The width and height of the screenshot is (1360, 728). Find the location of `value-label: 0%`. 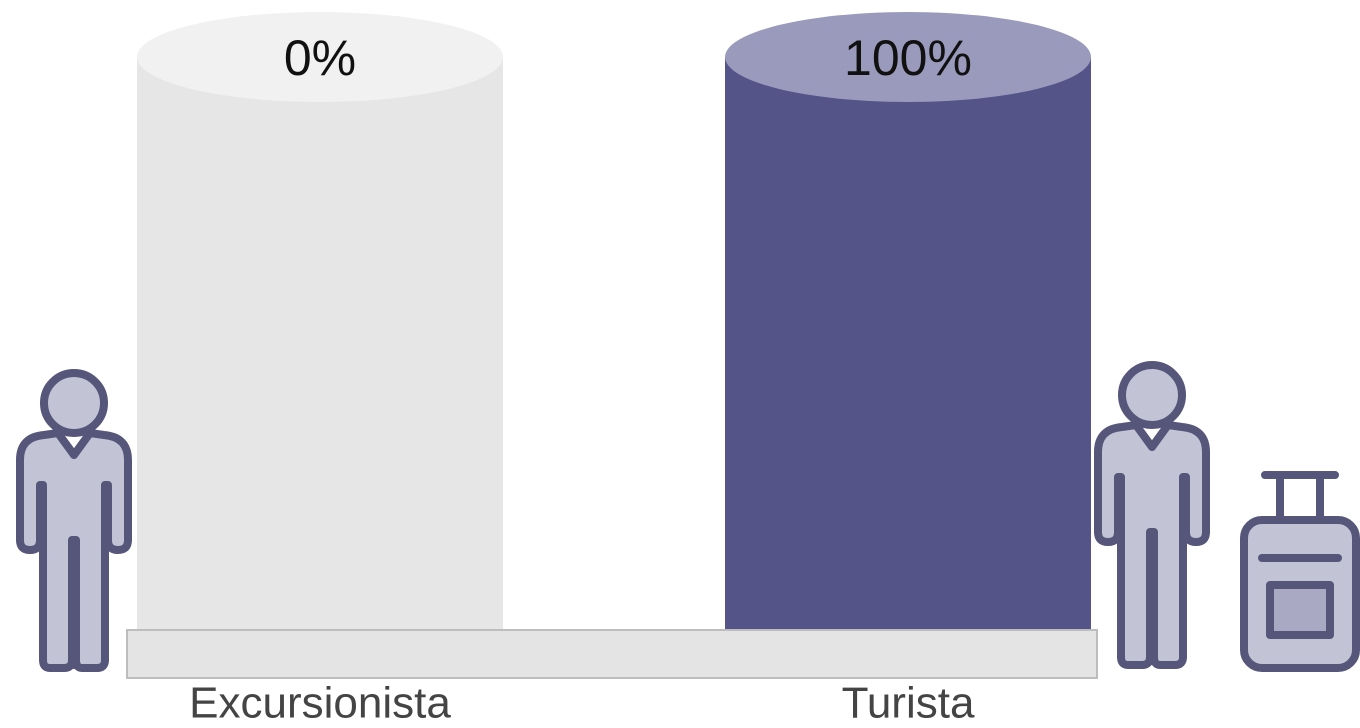

value-label: 0% is located at coordinates (320, 58).